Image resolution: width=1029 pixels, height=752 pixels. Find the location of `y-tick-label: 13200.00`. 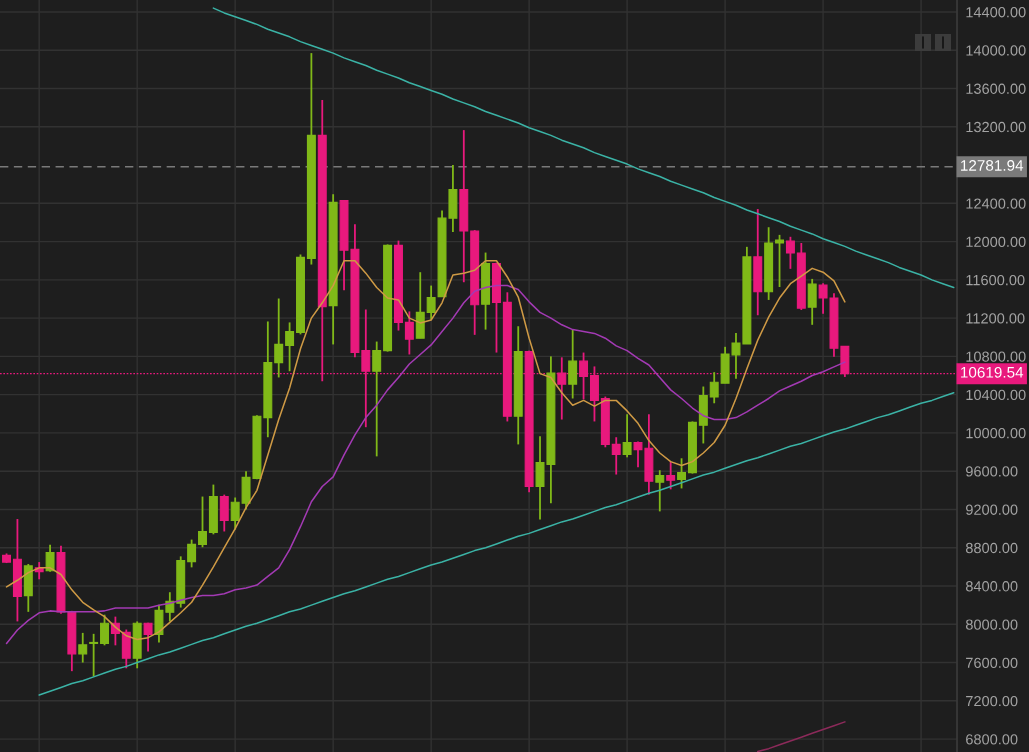

y-tick-label: 13200.00 is located at coordinates (996, 127).